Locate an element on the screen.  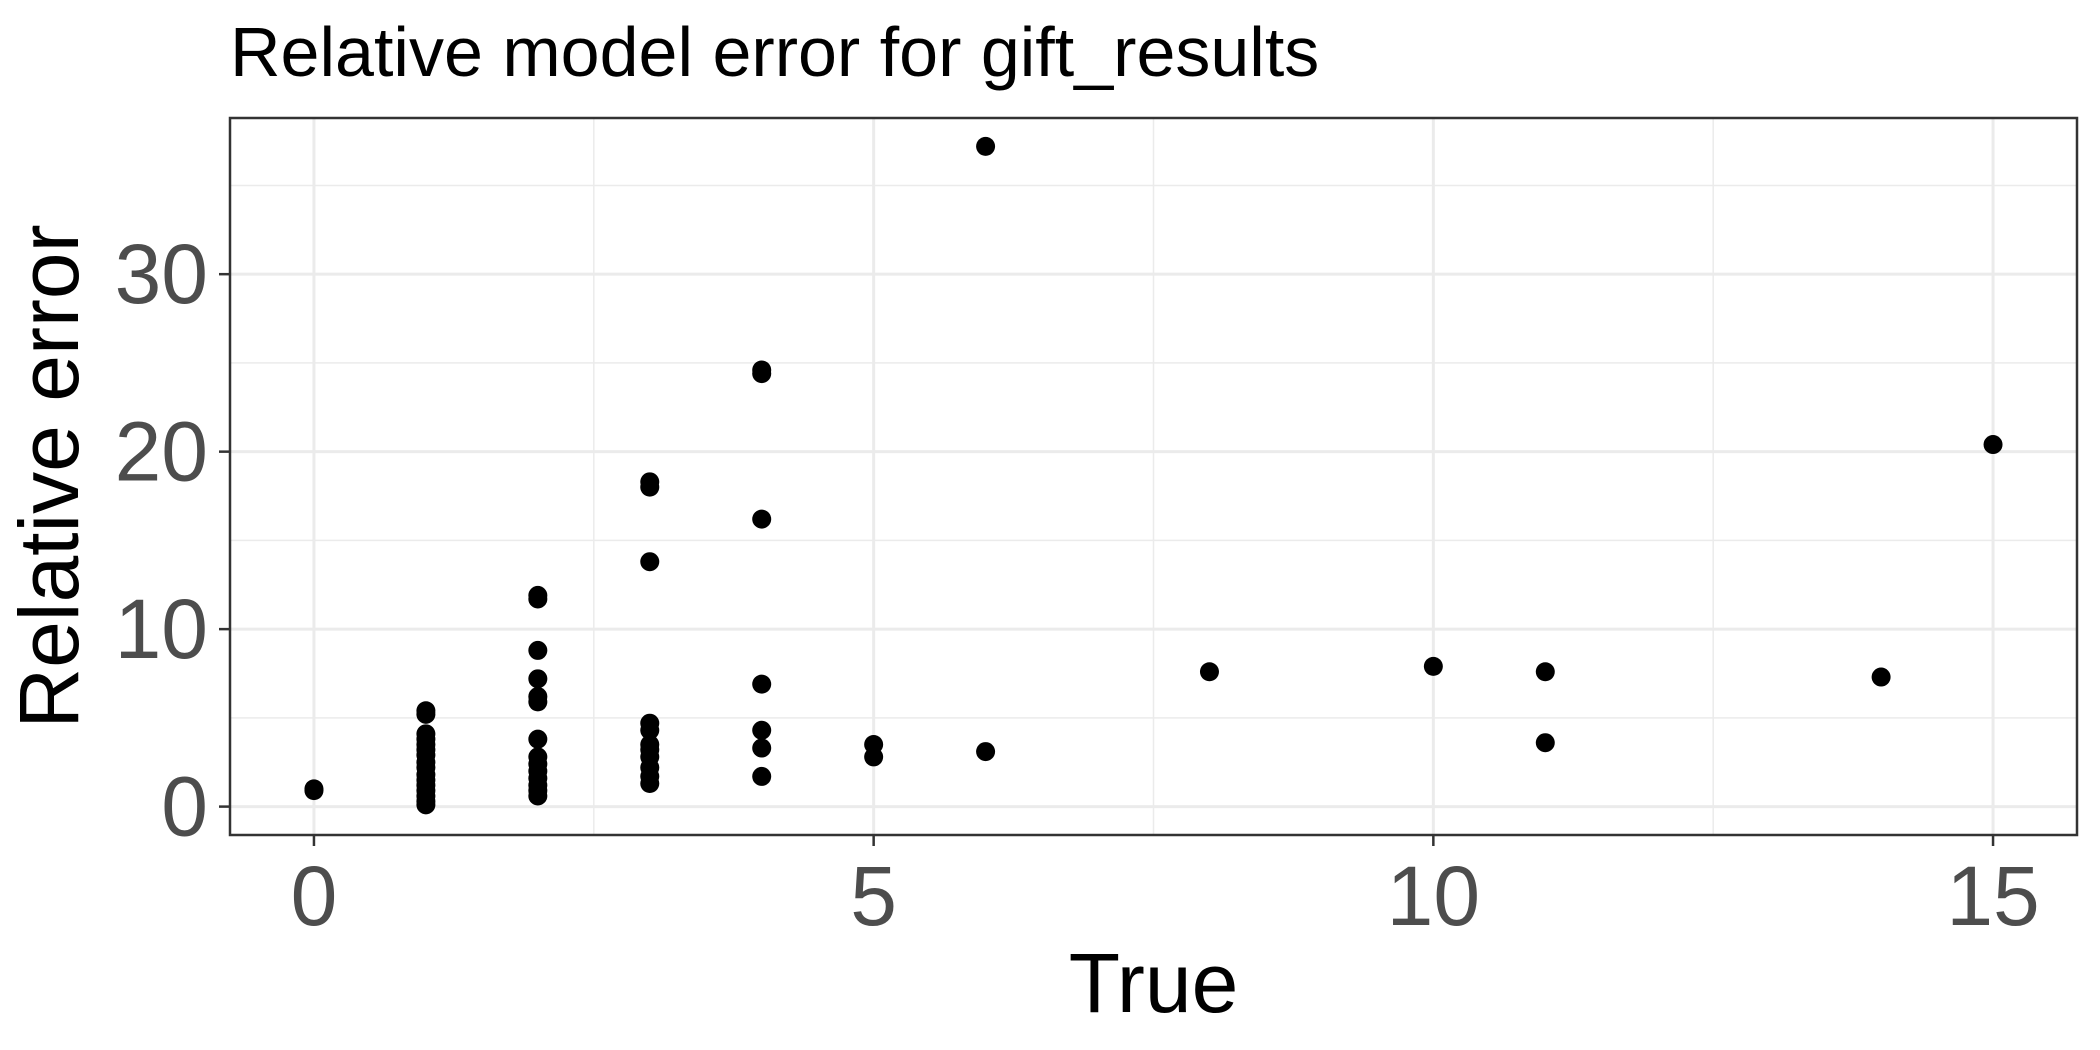
x-axis-title: True is located at coordinates (1154, 983).